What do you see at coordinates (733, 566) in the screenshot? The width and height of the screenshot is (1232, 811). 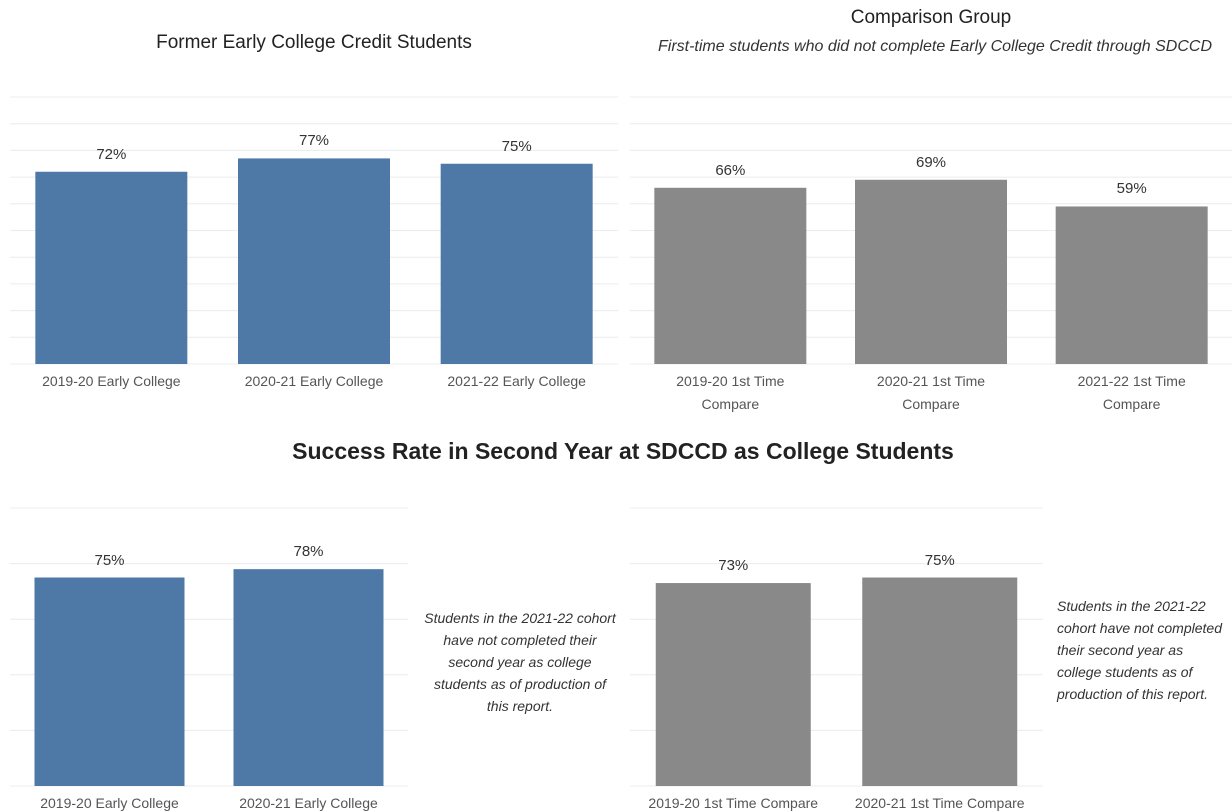 I see `data-label: 73%` at bounding box center [733, 566].